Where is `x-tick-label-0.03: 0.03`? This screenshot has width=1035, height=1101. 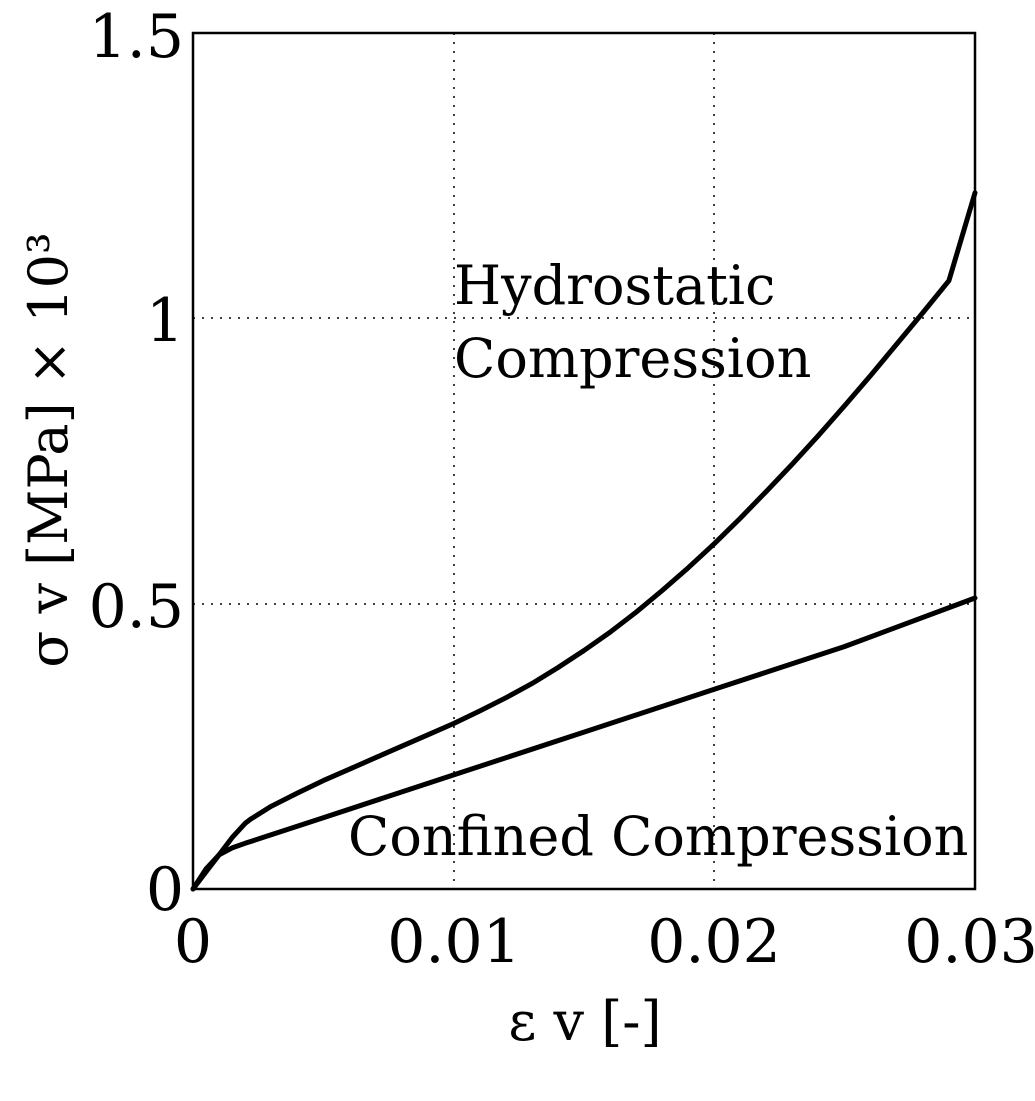 x-tick-label-0.03: 0.03 is located at coordinates (969, 942).